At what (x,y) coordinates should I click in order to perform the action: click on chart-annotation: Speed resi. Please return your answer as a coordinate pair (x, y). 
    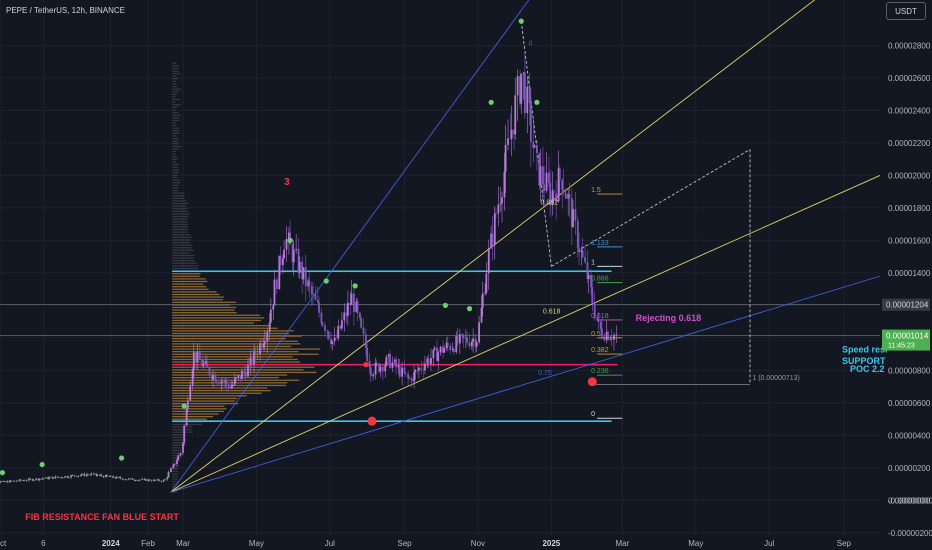
    Looking at the image, I should click on (865, 349).